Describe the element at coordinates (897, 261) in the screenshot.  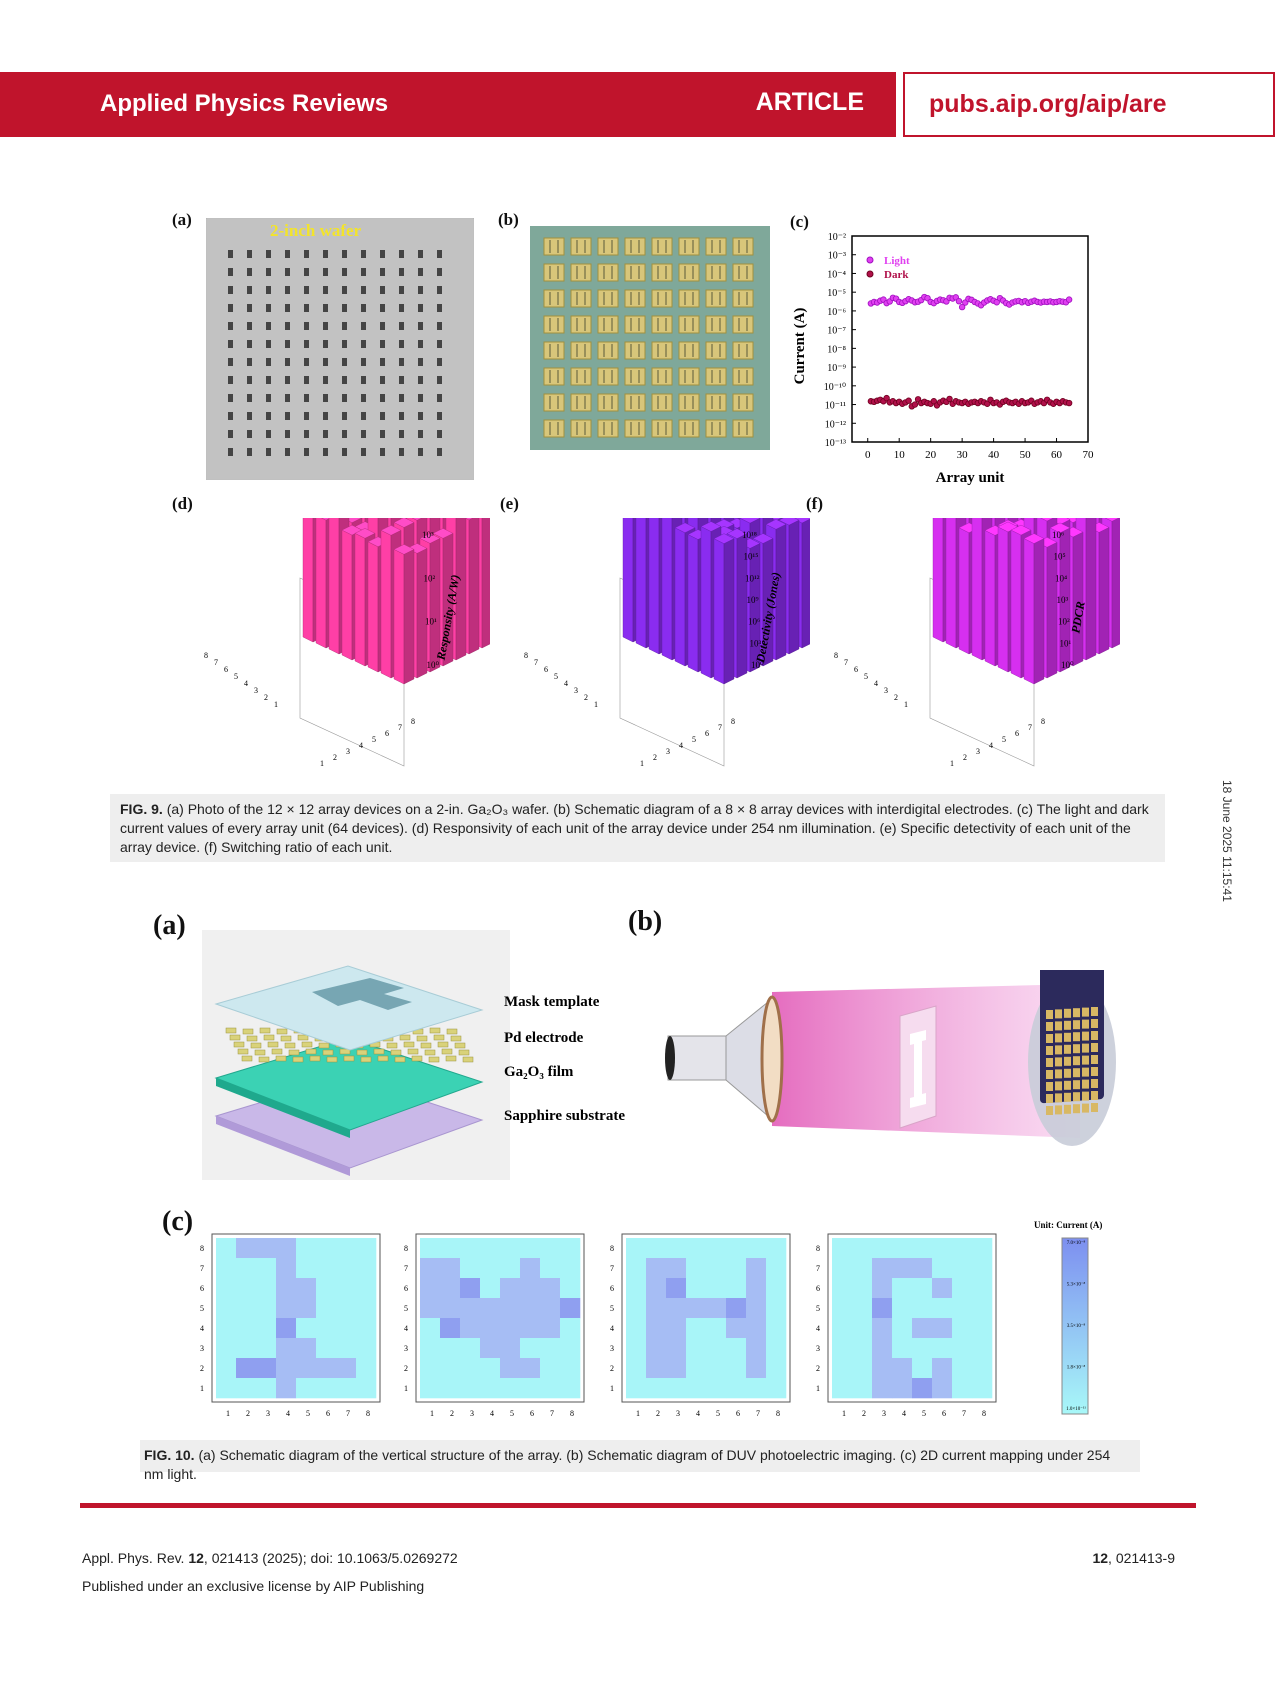
I see `legend-light-label: Light` at that location.